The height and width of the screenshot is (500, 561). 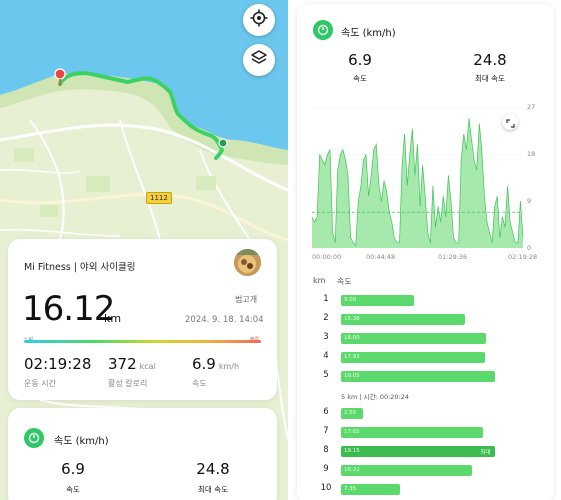 What do you see at coordinates (326, 469) in the screenshot?
I see `km-split-number: 9` at bounding box center [326, 469].